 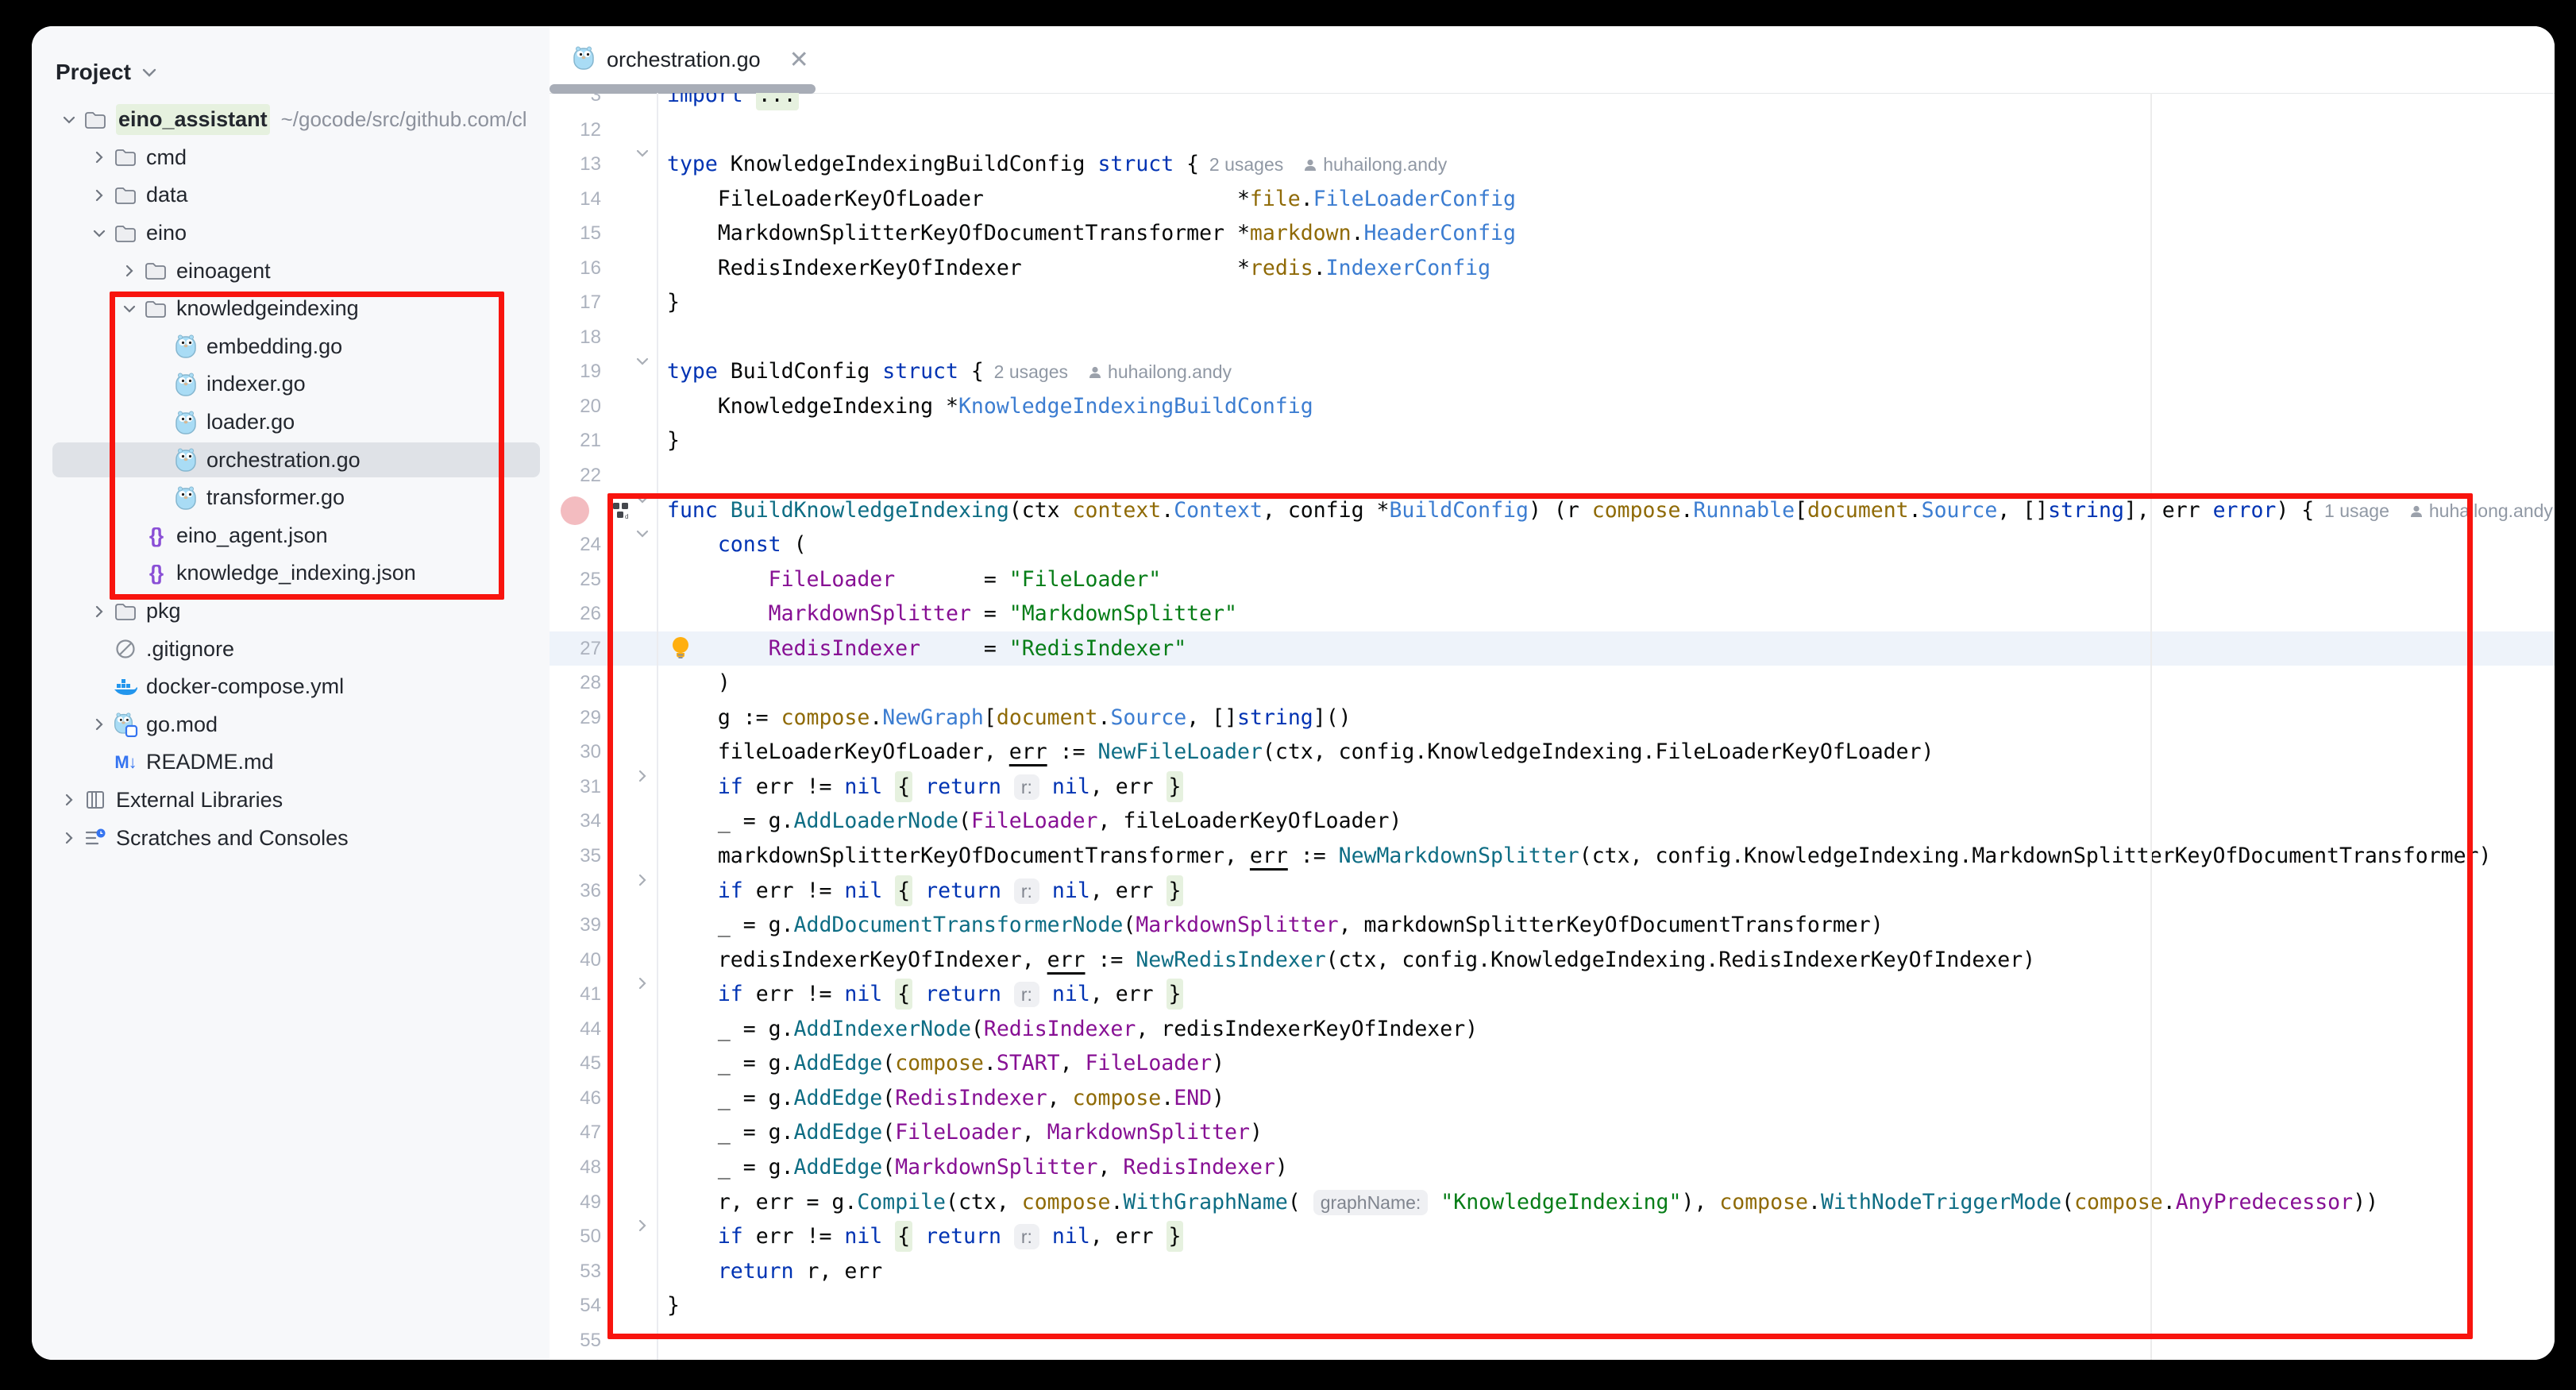 What do you see at coordinates (590, 406) in the screenshot?
I see `line-number: 20` at bounding box center [590, 406].